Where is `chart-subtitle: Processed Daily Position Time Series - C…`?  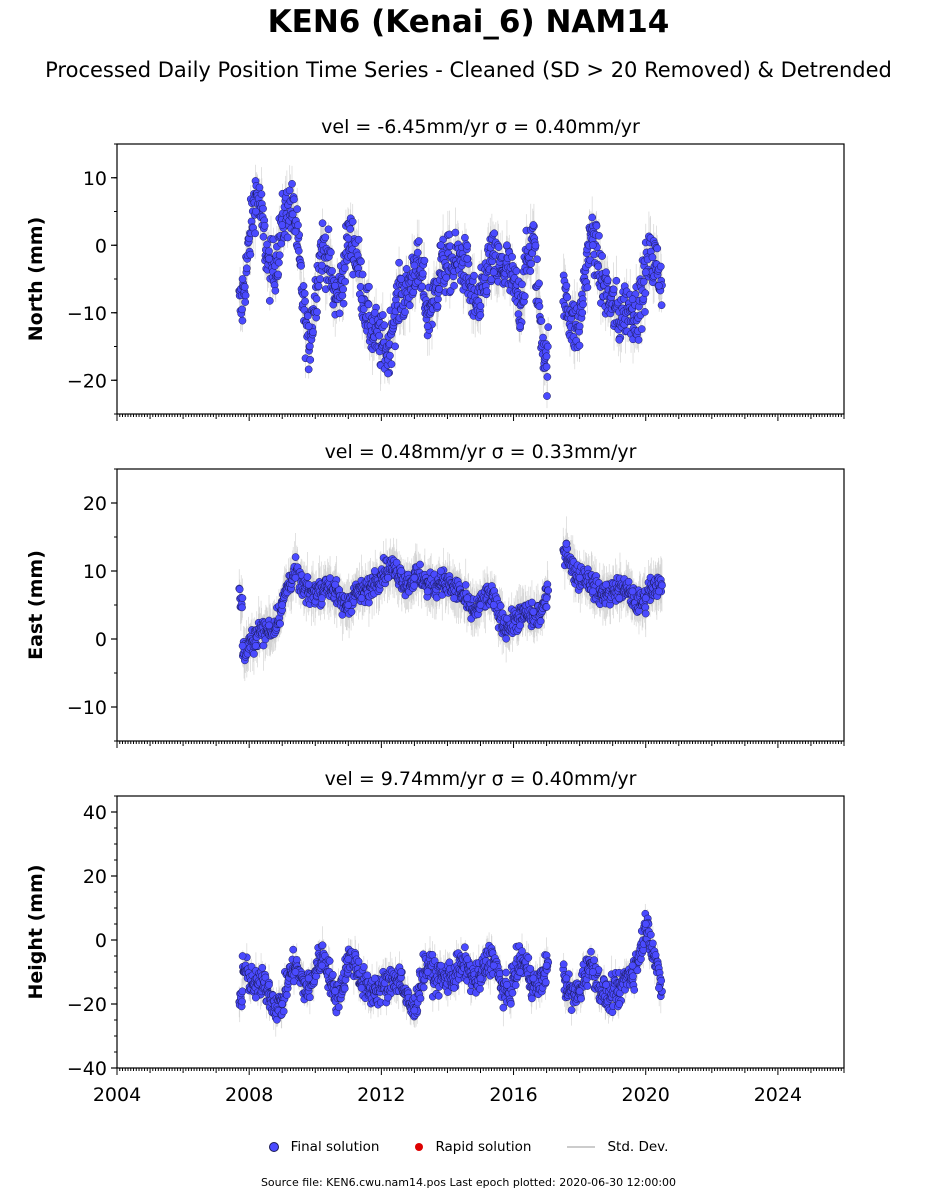
chart-subtitle: Processed Daily Position Time Series - C… is located at coordinates (468, 70).